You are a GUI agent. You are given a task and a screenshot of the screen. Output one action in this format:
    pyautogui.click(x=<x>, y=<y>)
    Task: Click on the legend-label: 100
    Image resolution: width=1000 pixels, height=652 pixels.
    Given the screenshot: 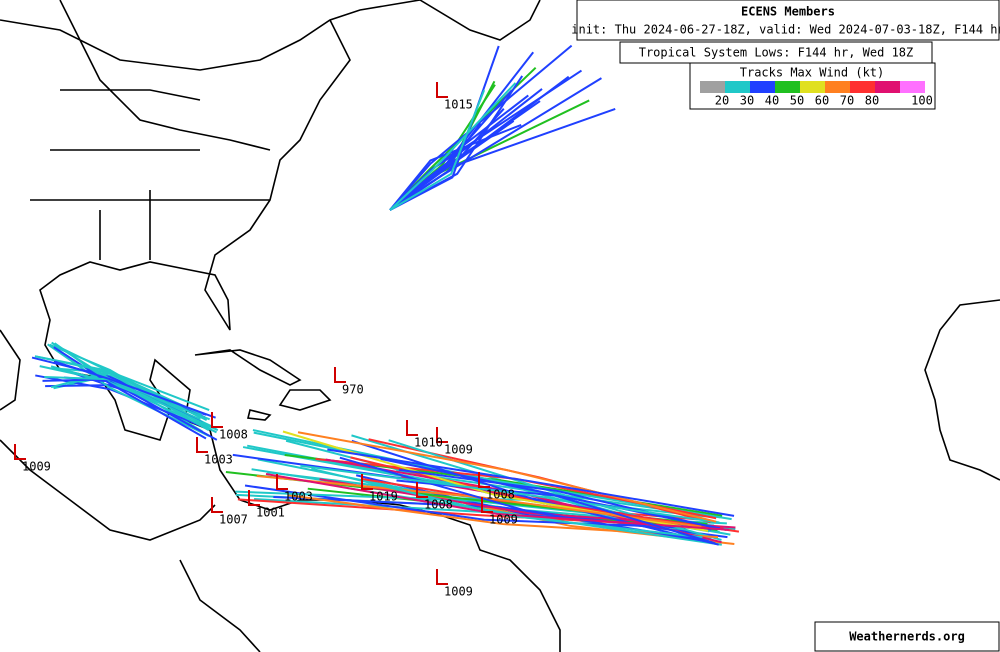 What is the action you would take?
    pyautogui.click(x=922, y=101)
    